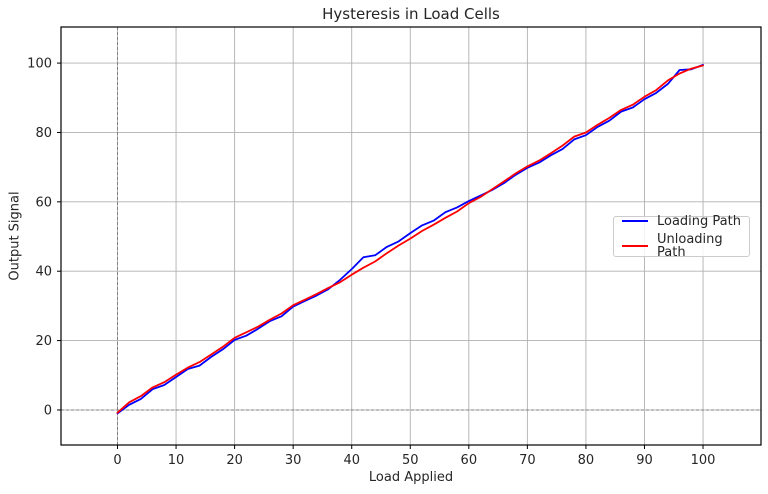 The image size is (768, 494). What do you see at coordinates (234, 460) in the screenshot?
I see `x-tick-label: 20` at bounding box center [234, 460].